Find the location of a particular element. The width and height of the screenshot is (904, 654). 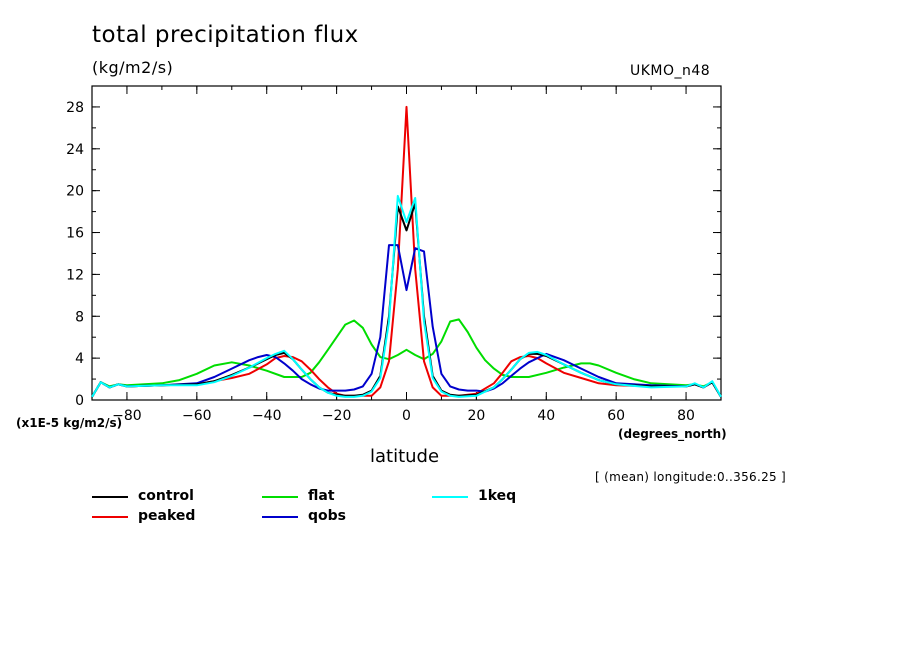

model-label: UKMO_n48 is located at coordinates (670, 71).